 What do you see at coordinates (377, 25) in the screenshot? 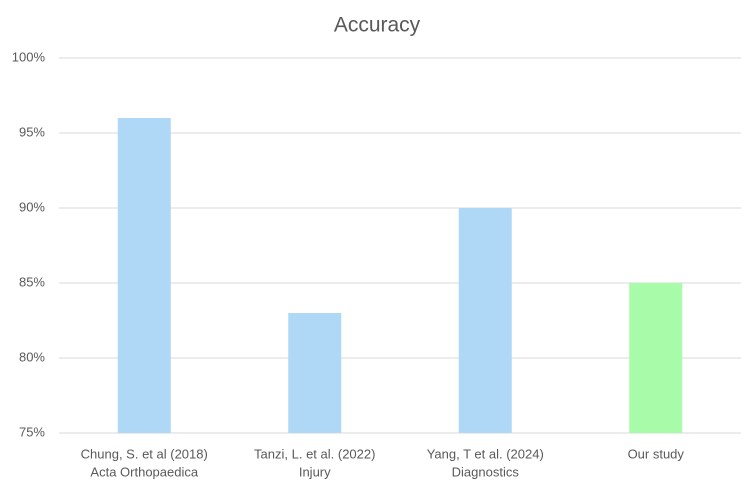
I see `chart-title: Accuracy` at bounding box center [377, 25].